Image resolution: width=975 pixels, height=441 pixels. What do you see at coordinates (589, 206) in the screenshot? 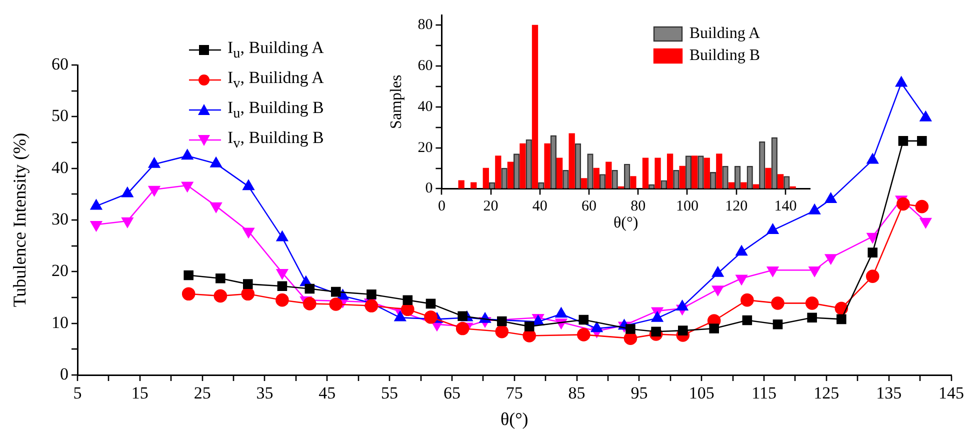
I see `x-tick-label: 60` at bounding box center [589, 206].